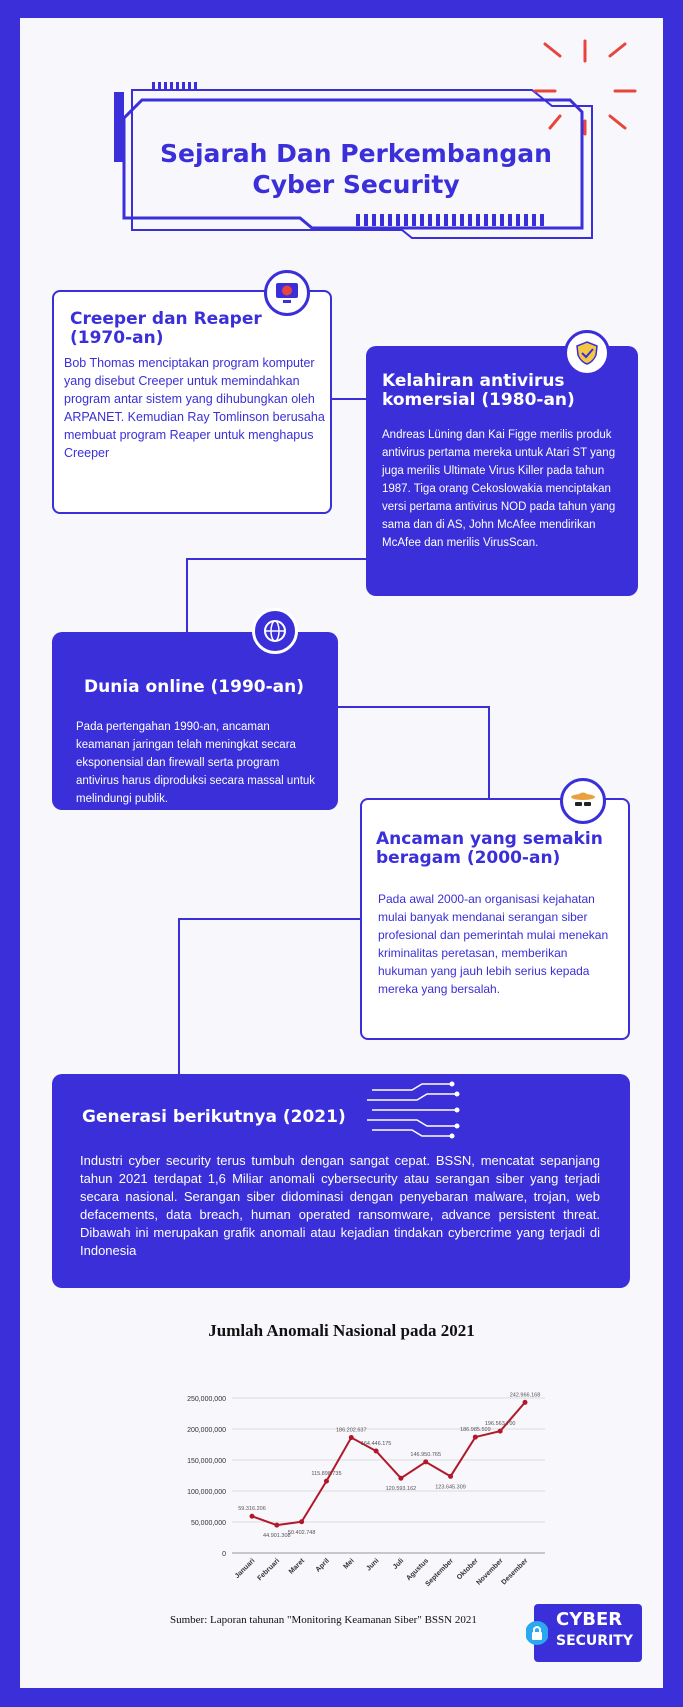 Image resolution: width=683 pixels, height=1707 pixels. I want to click on y-tick-label: 50,000,000, so click(208, 1523).